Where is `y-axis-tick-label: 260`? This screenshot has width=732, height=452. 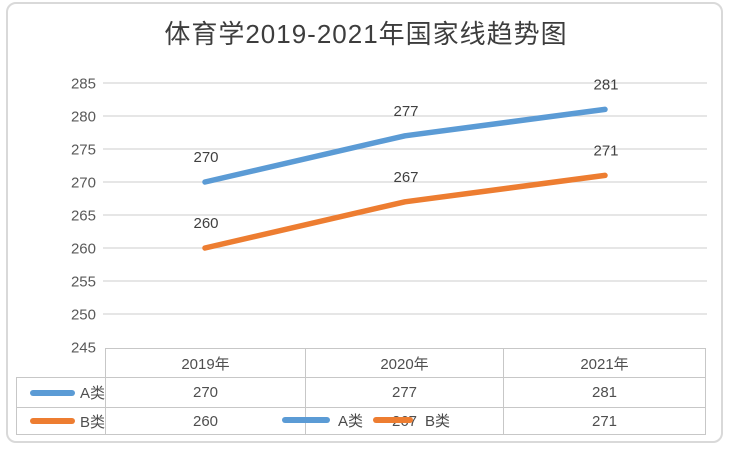 y-axis-tick-label: 260 is located at coordinates (83, 249).